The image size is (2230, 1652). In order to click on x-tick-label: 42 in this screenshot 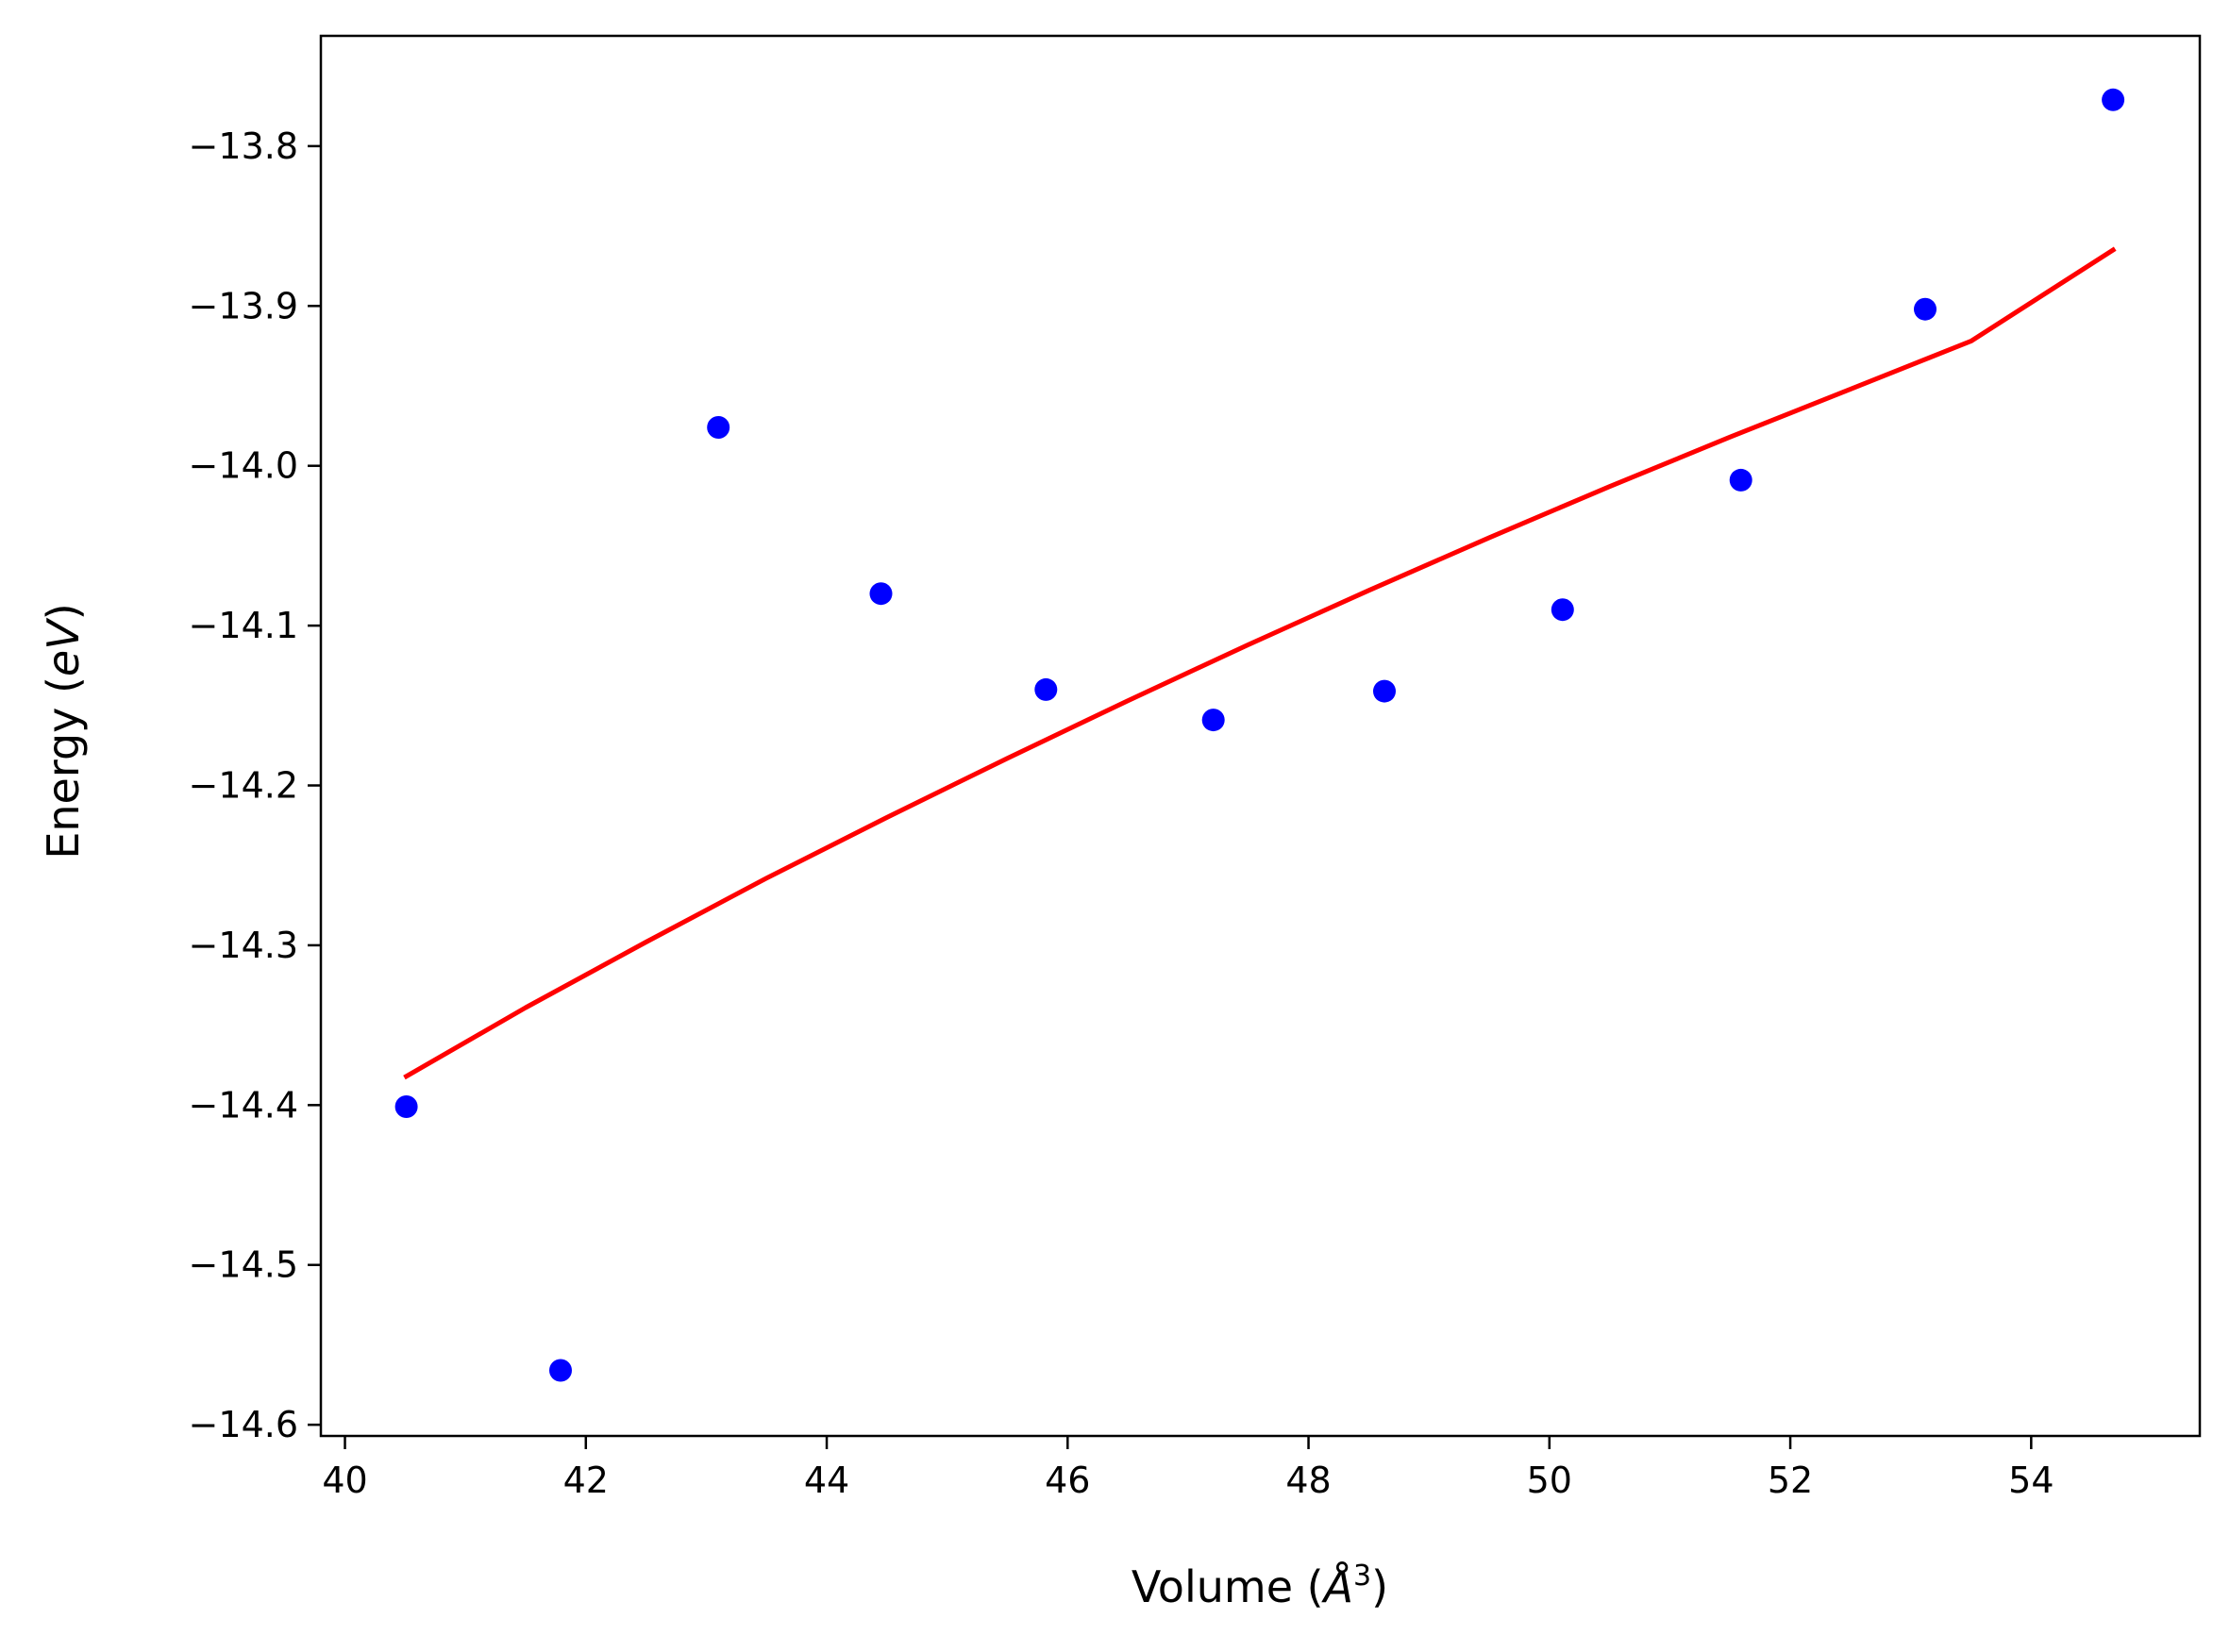, I will do `click(586, 1480)`.